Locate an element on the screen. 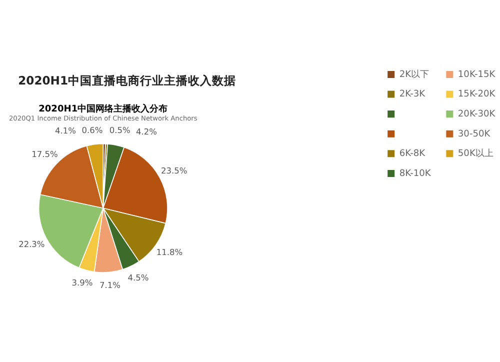 The image size is (500, 362). data-label: 4.5% is located at coordinates (138, 277).